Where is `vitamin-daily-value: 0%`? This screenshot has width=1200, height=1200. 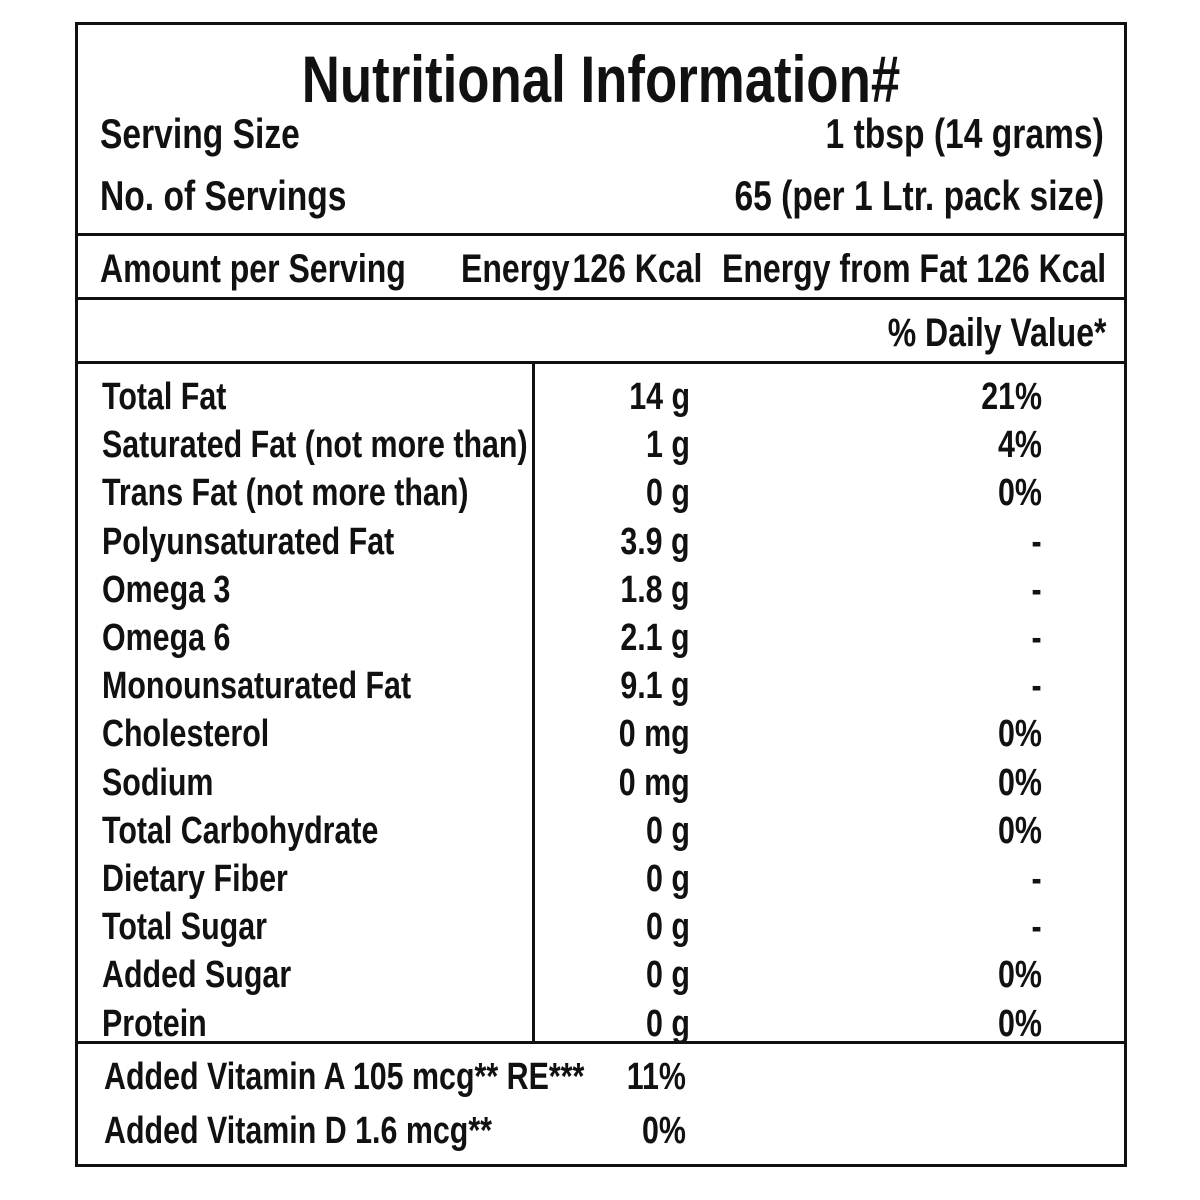 vitamin-daily-value: 0% is located at coordinates (664, 1131).